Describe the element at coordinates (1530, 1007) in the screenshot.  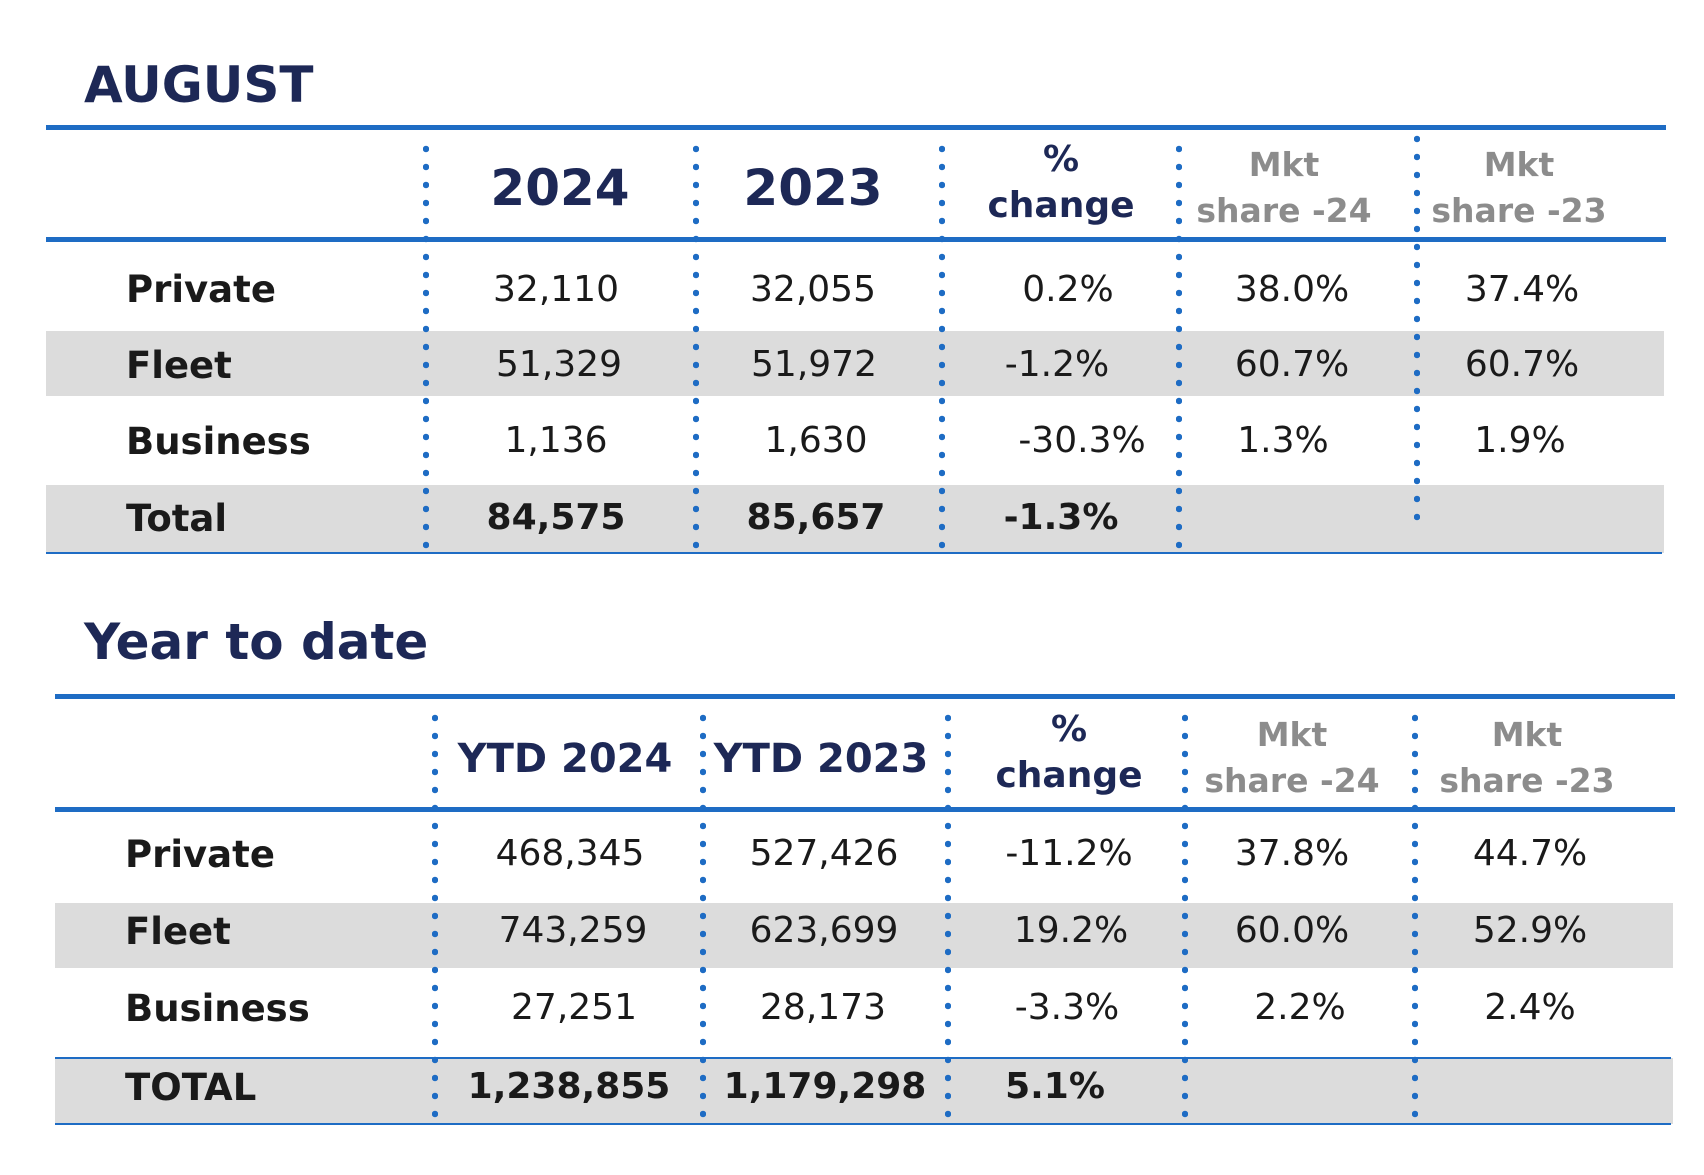
I see `ytd-business-mkt23: 2.4%` at that location.